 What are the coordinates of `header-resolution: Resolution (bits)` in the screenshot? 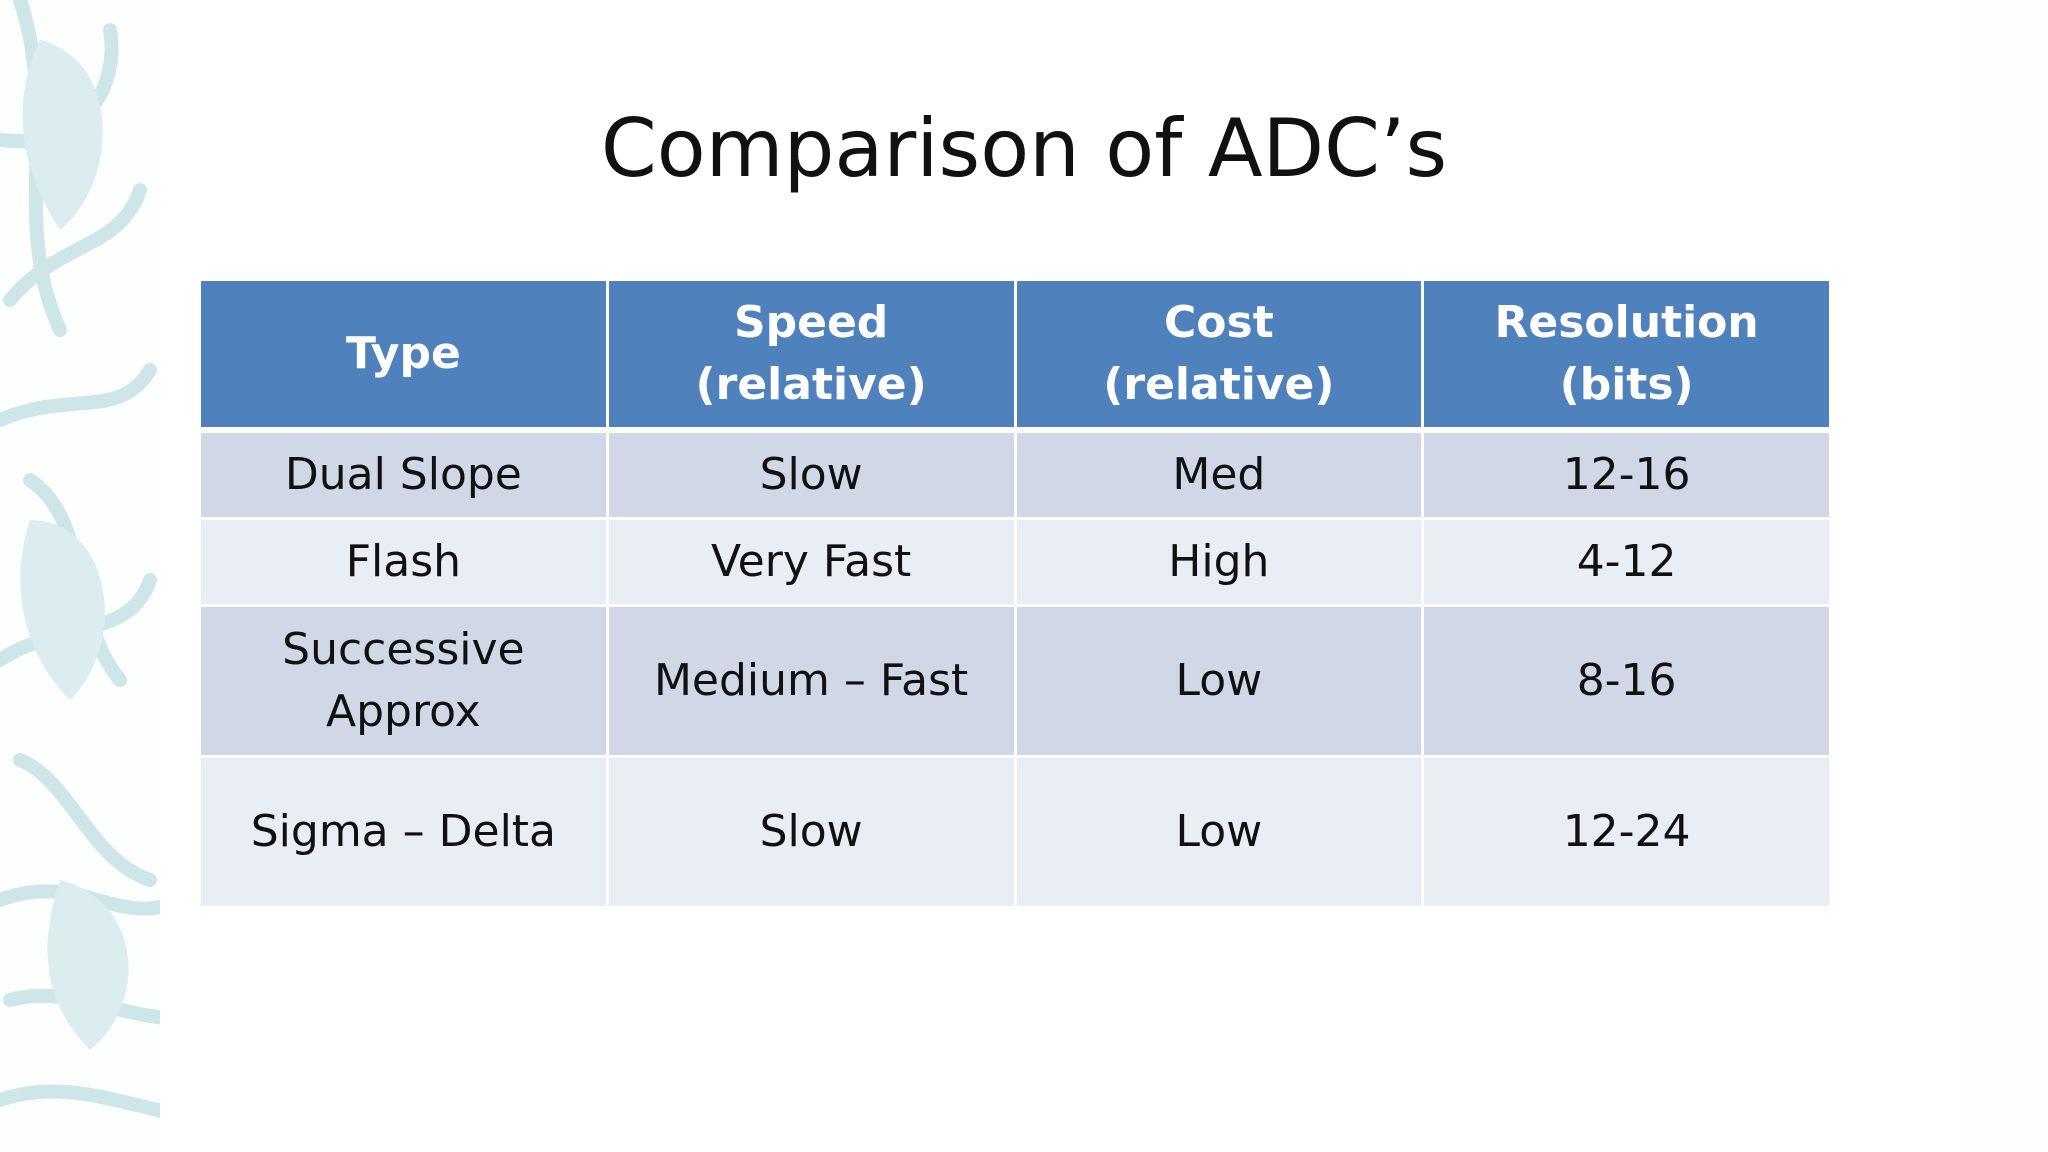 It's located at (1626, 355).